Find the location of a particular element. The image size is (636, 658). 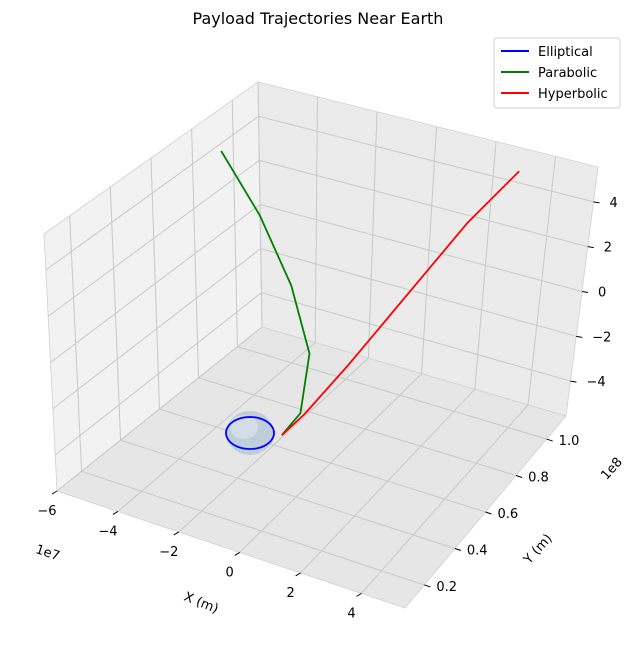

legend-label-parabolic: Parabolic is located at coordinates (567, 73).